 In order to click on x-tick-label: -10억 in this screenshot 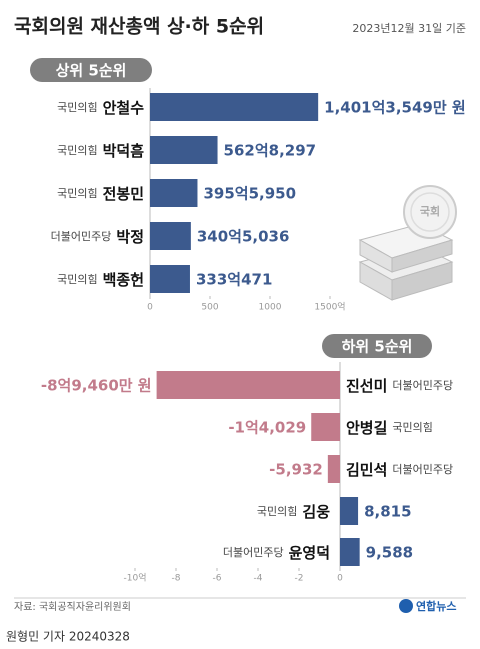, I will do `click(135, 578)`.